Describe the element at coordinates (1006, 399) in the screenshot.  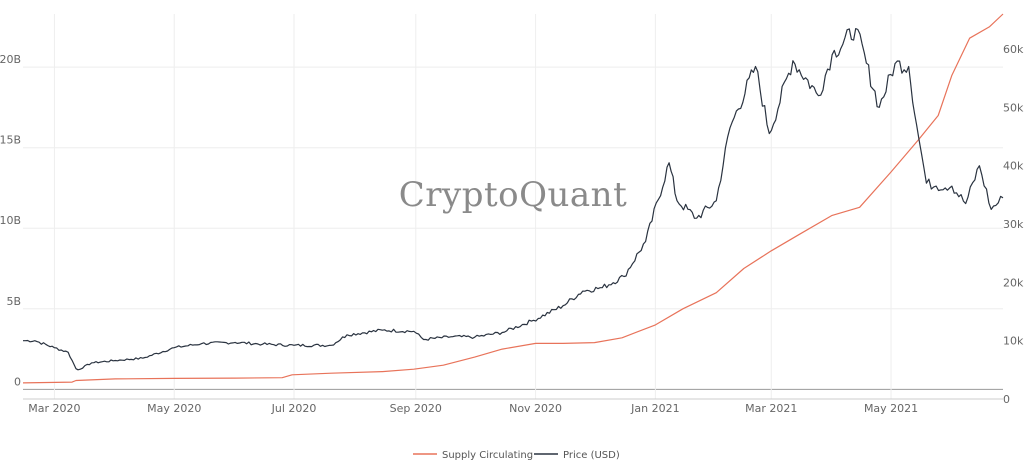
I see `y-right-tick-label: 0` at that location.